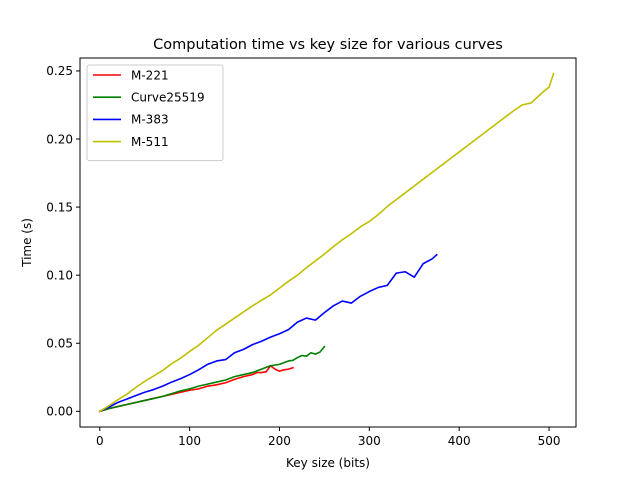  I want to click on legend-label: M-511, so click(150, 142).